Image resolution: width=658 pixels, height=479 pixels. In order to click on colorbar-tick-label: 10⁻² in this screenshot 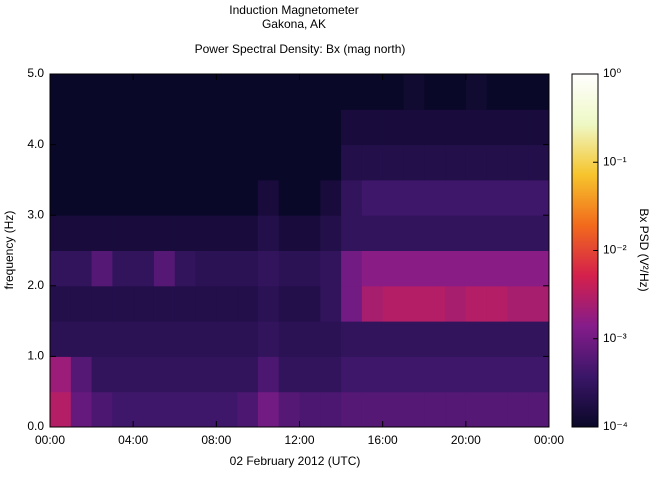, I will do `click(615, 250)`.